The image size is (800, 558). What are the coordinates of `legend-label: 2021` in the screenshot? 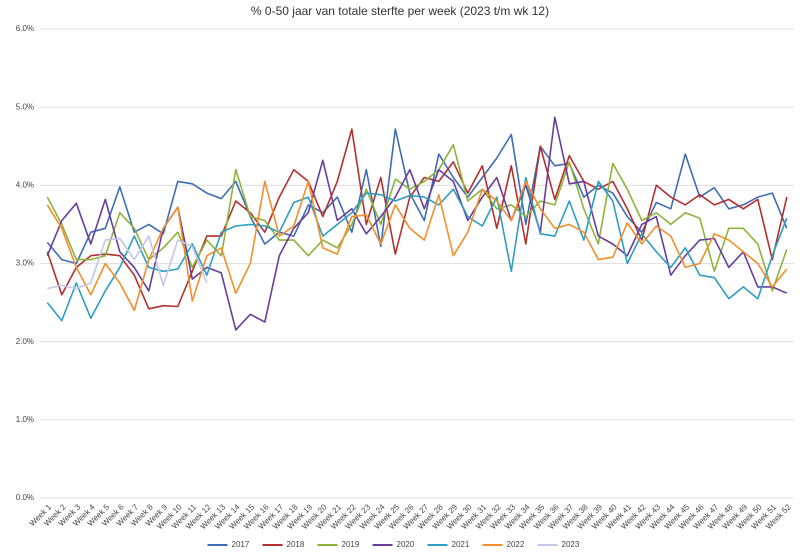 It's located at (461, 544).